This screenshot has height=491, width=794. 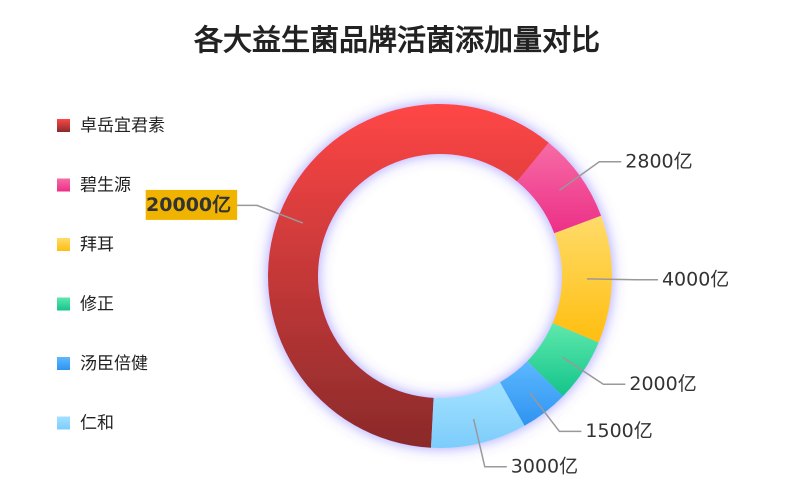 I want to click on data-label: 2800亿, so click(x=658, y=161).